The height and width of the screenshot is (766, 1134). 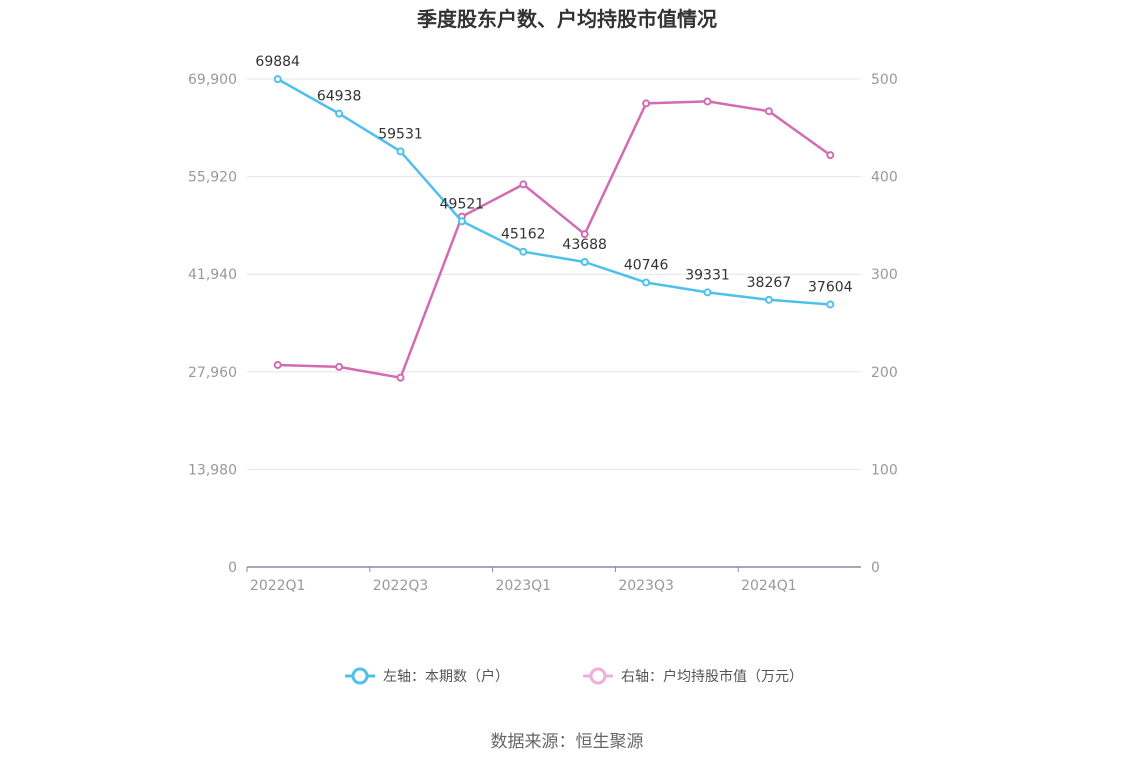 What do you see at coordinates (212, 373) in the screenshot?
I see `left-tick-label: 27,960` at bounding box center [212, 373].